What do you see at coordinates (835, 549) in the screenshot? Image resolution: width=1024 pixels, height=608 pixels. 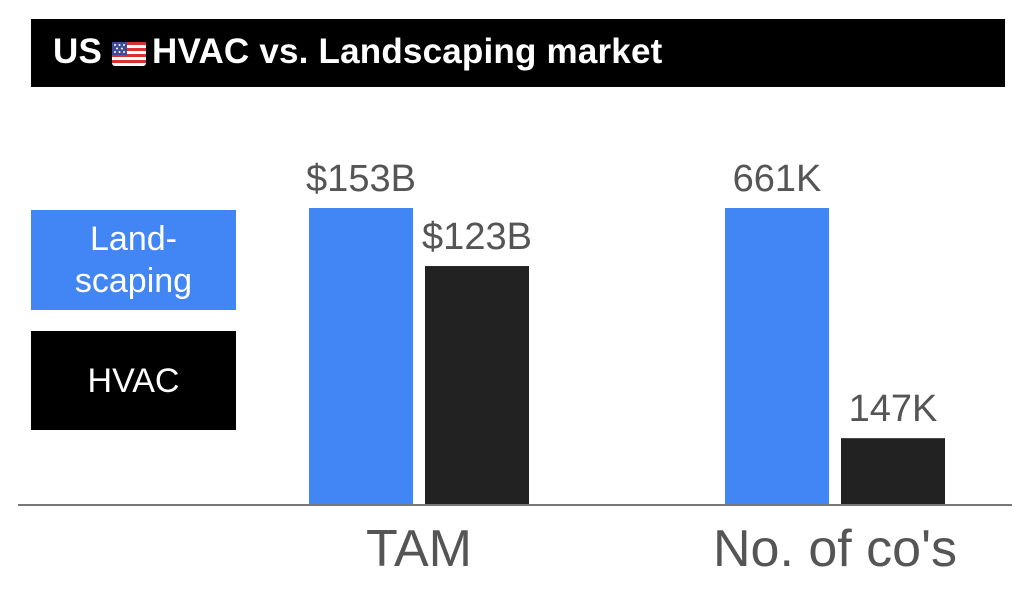 I see `category-label-companies: No. of co's` at bounding box center [835, 549].